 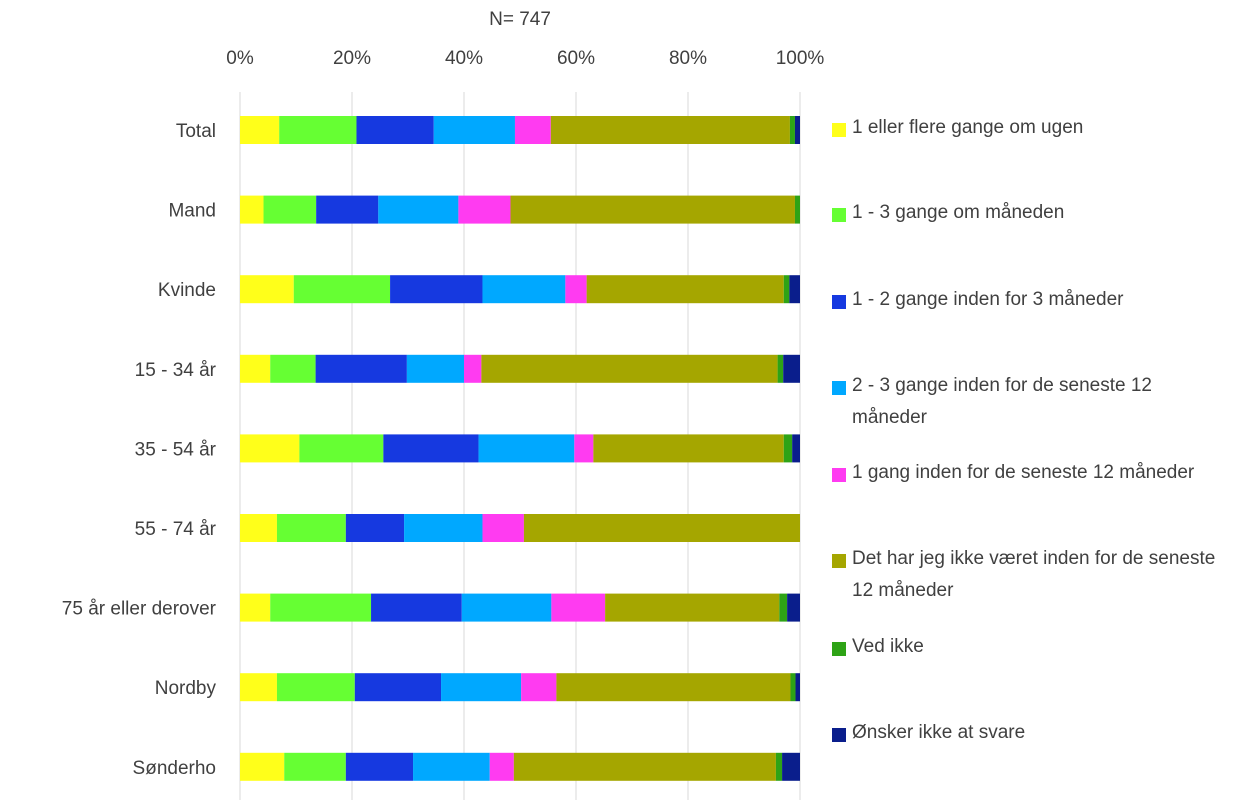 What do you see at coordinates (1023, 472) in the screenshot?
I see `legend-label: 1 gang inden for de seneste 12 måneder` at bounding box center [1023, 472].